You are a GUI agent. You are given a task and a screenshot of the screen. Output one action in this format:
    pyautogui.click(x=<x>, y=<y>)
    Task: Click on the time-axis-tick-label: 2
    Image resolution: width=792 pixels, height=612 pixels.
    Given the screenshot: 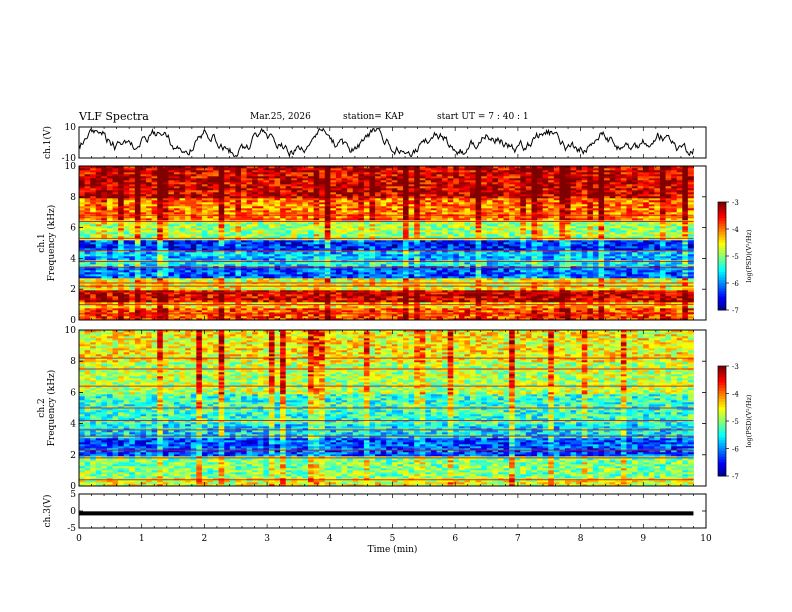 What is the action you would take?
    pyautogui.click(x=205, y=539)
    